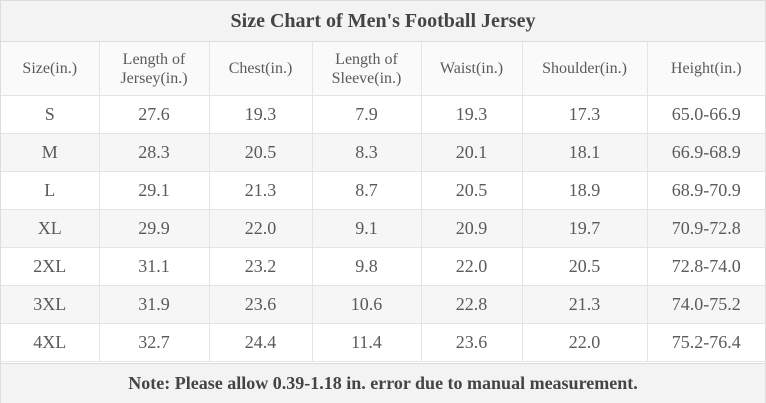 The image size is (766, 403). Describe the element at coordinates (472, 190) in the screenshot. I see `cell-waist: 20.5` at that location.